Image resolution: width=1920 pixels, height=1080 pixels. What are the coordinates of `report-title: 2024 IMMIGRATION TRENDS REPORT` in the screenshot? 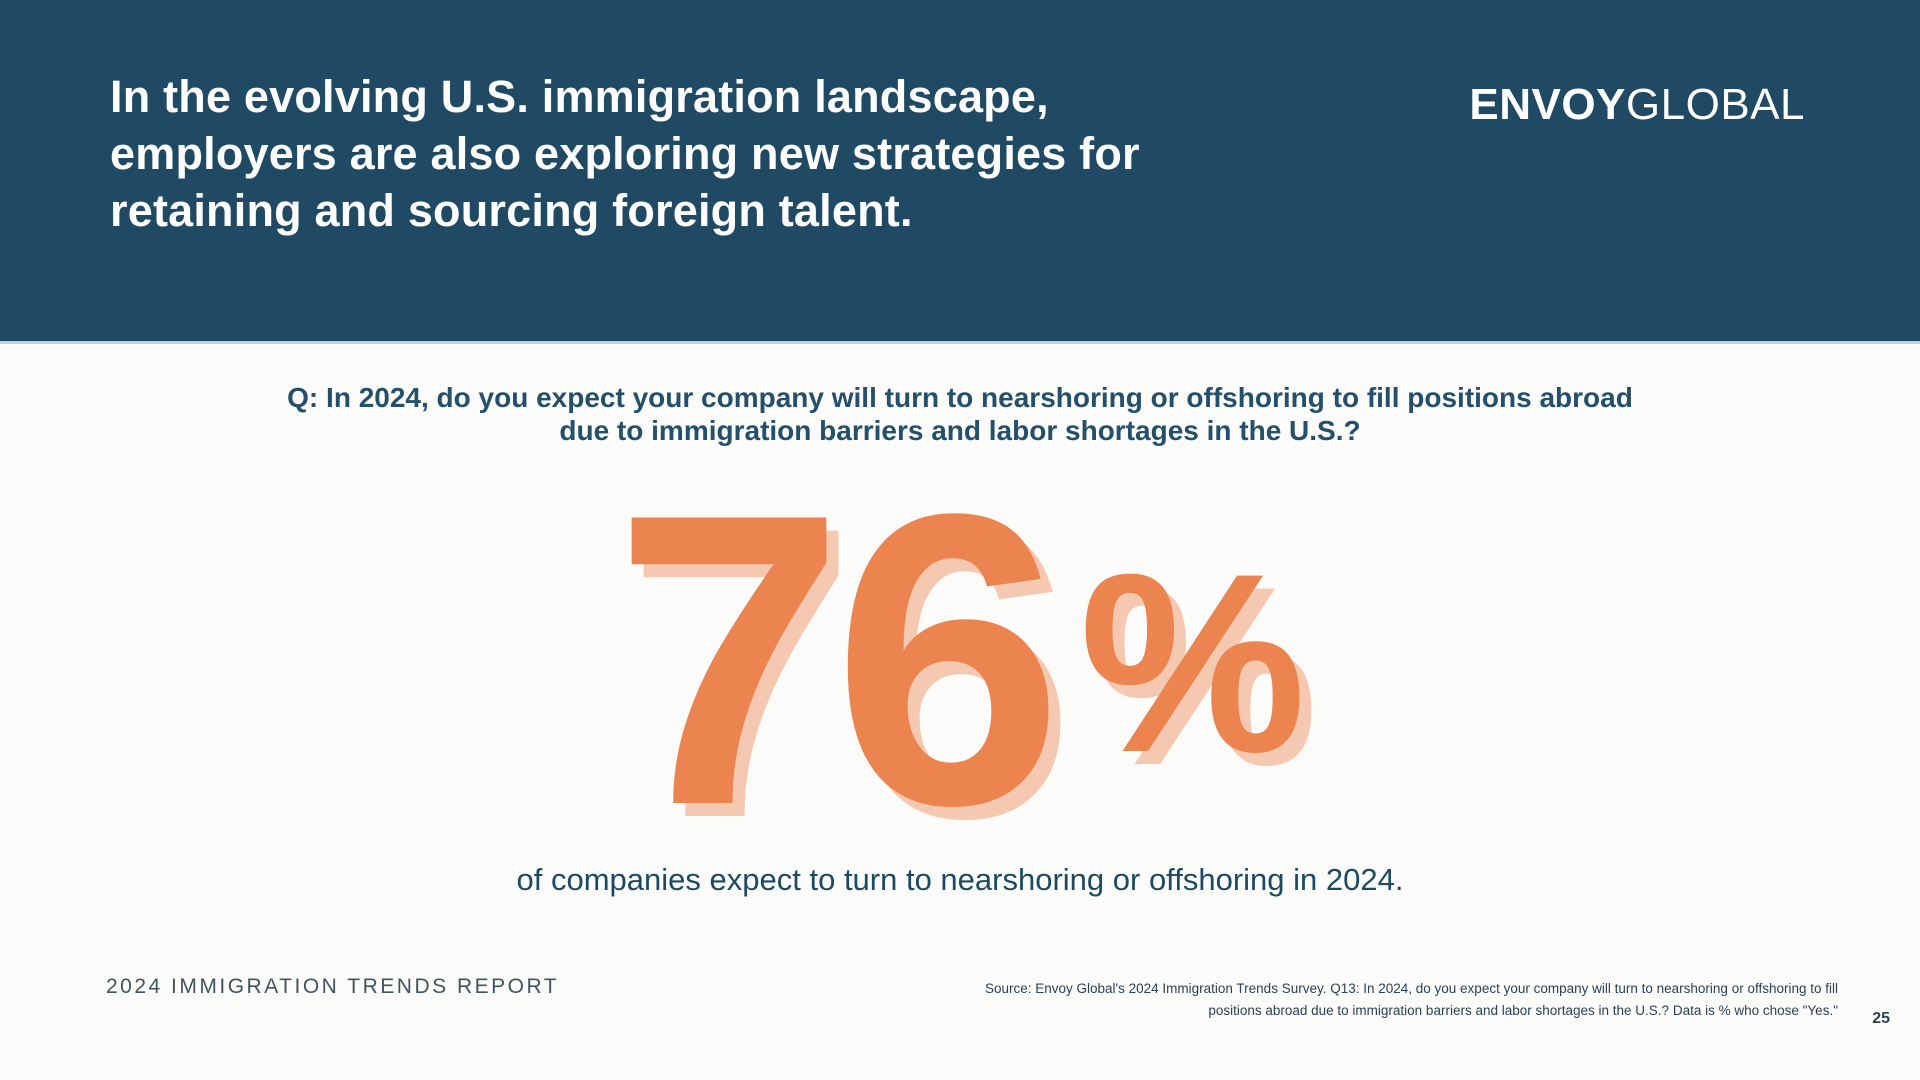 It's located at (333, 986).